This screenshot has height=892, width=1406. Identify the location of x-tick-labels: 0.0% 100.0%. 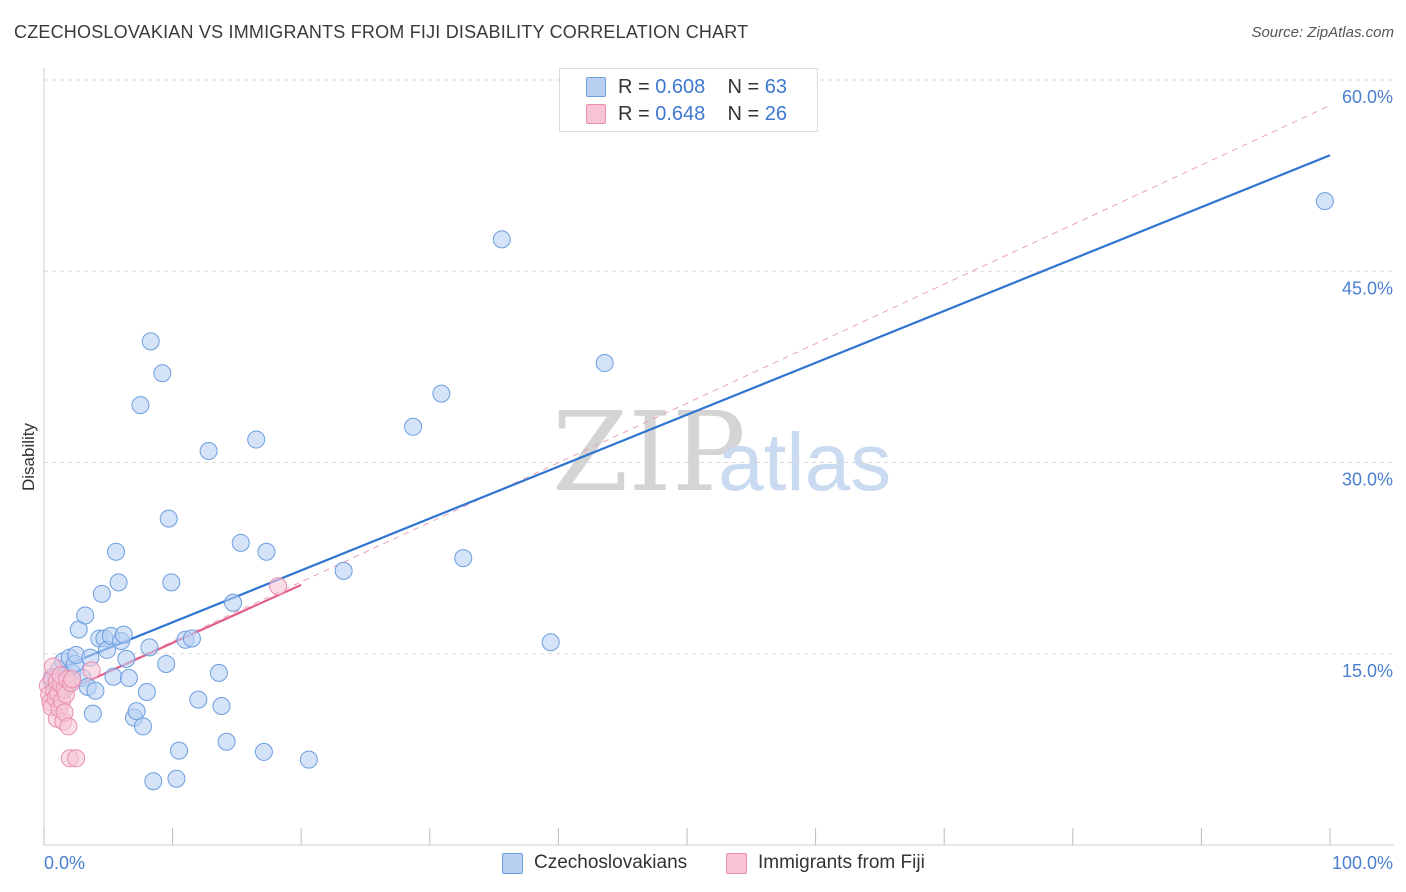
(718, 863).